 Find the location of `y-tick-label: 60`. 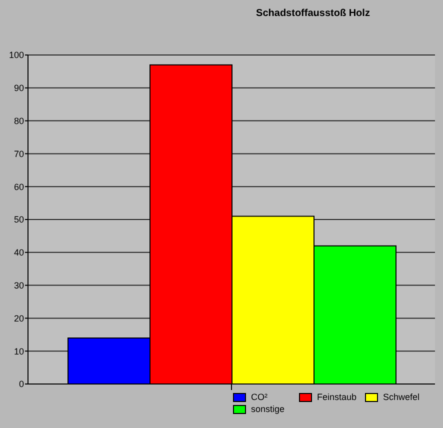

y-tick-label: 60 is located at coordinates (19, 187).